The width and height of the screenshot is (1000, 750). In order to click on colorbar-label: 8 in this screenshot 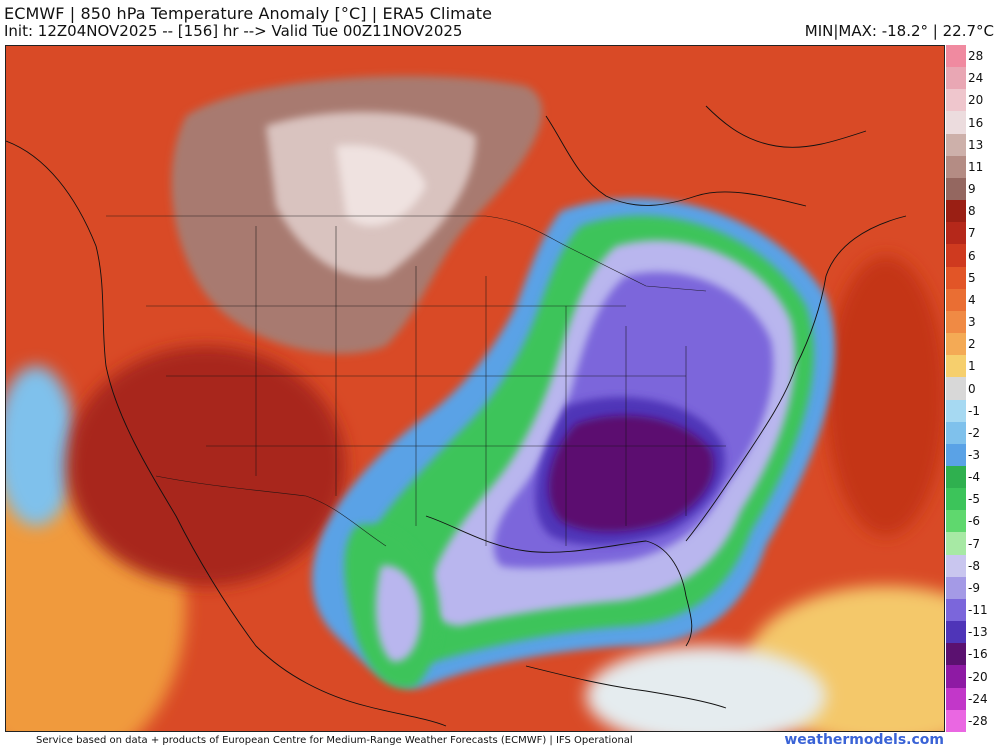, I will do `click(972, 211)`.